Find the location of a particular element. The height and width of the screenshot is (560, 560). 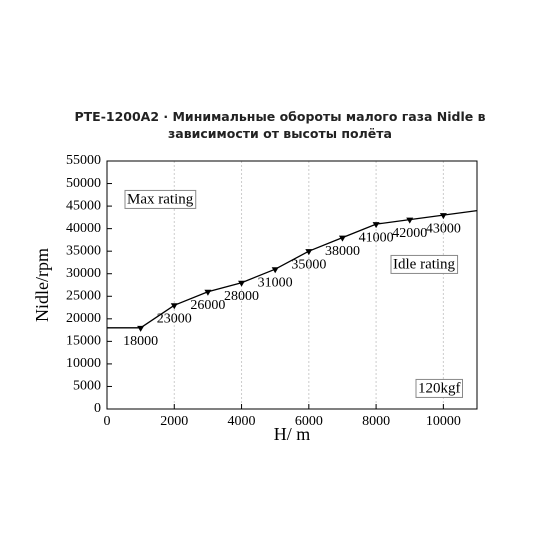

x-tick-label: 2000 is located at coordinates (174, 421).